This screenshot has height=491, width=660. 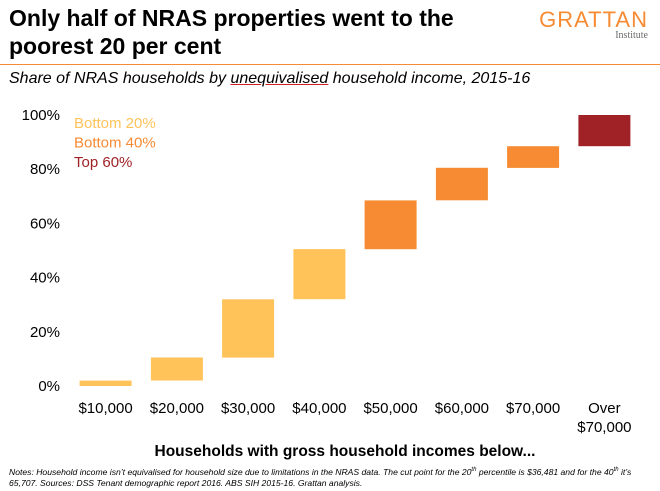 I want to click on x-tick-label: $40,000, so click(x=319, y=408).